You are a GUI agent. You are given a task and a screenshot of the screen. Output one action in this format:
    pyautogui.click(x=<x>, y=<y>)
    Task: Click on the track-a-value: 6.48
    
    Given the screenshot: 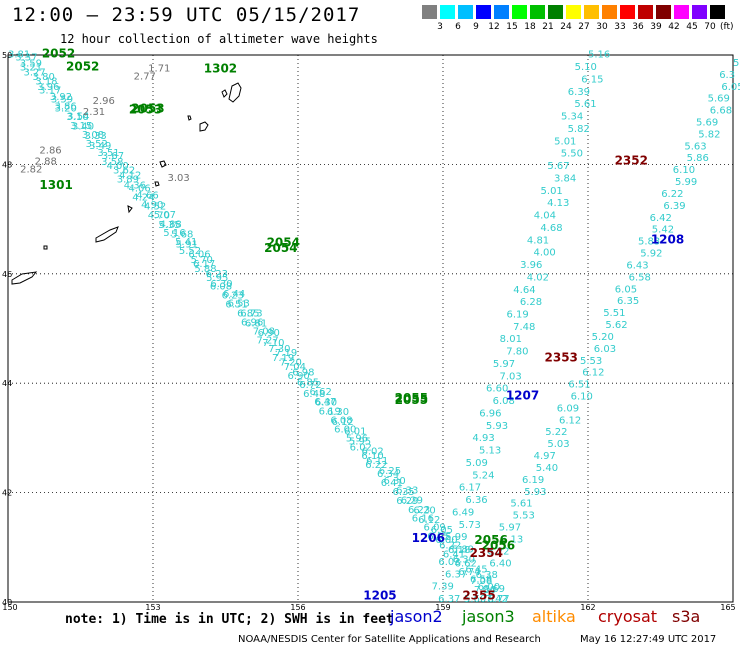 What is the action you would take?
    pyautogui.click(x=314, y=394)
    